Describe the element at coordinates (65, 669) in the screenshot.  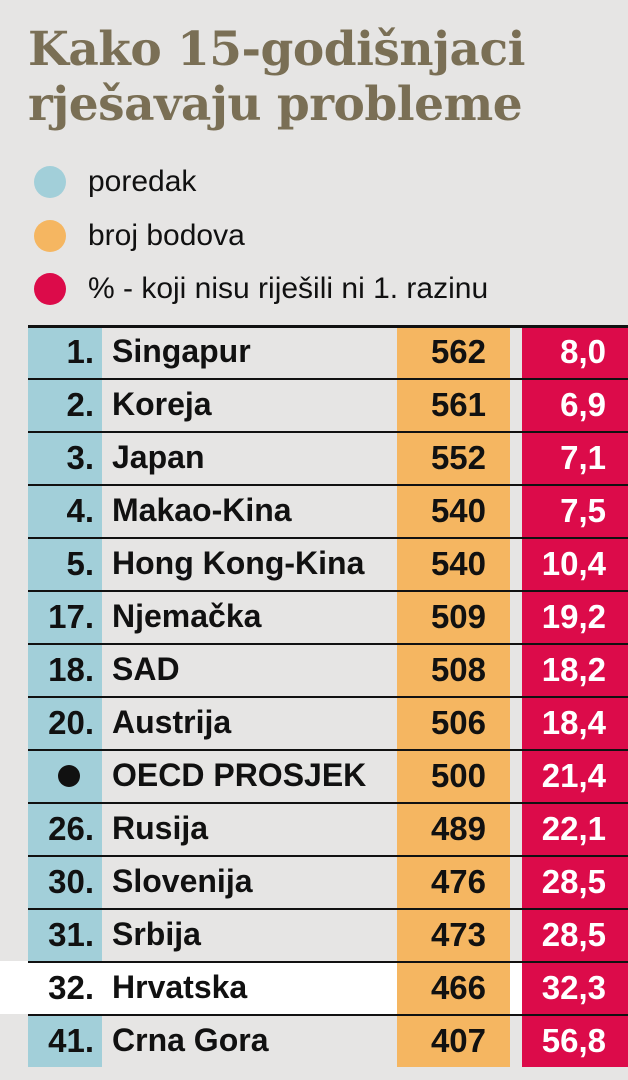
I see `rank-cell: 18.` at that location.